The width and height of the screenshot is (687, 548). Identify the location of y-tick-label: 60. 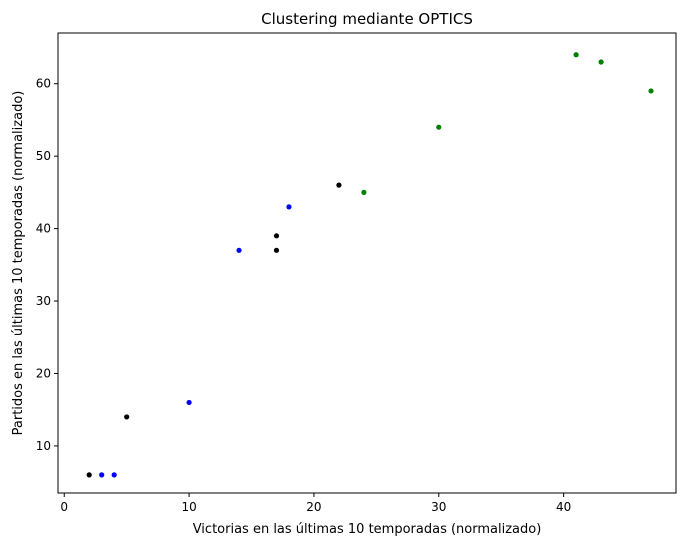
(43, 84).